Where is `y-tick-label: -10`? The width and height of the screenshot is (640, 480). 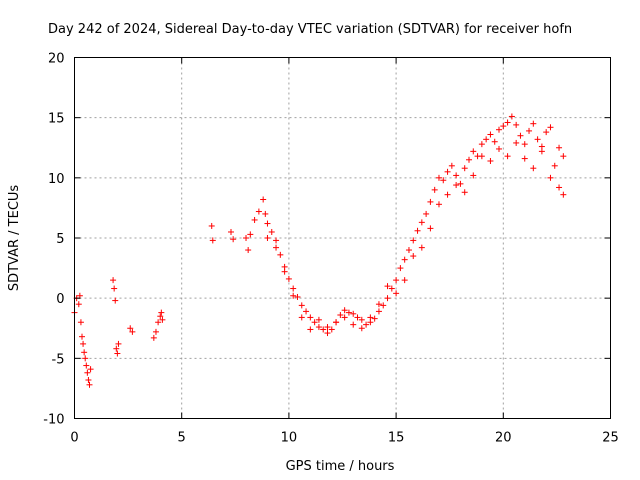 y-tick-label: -10 is located at coordinates (53, 420).